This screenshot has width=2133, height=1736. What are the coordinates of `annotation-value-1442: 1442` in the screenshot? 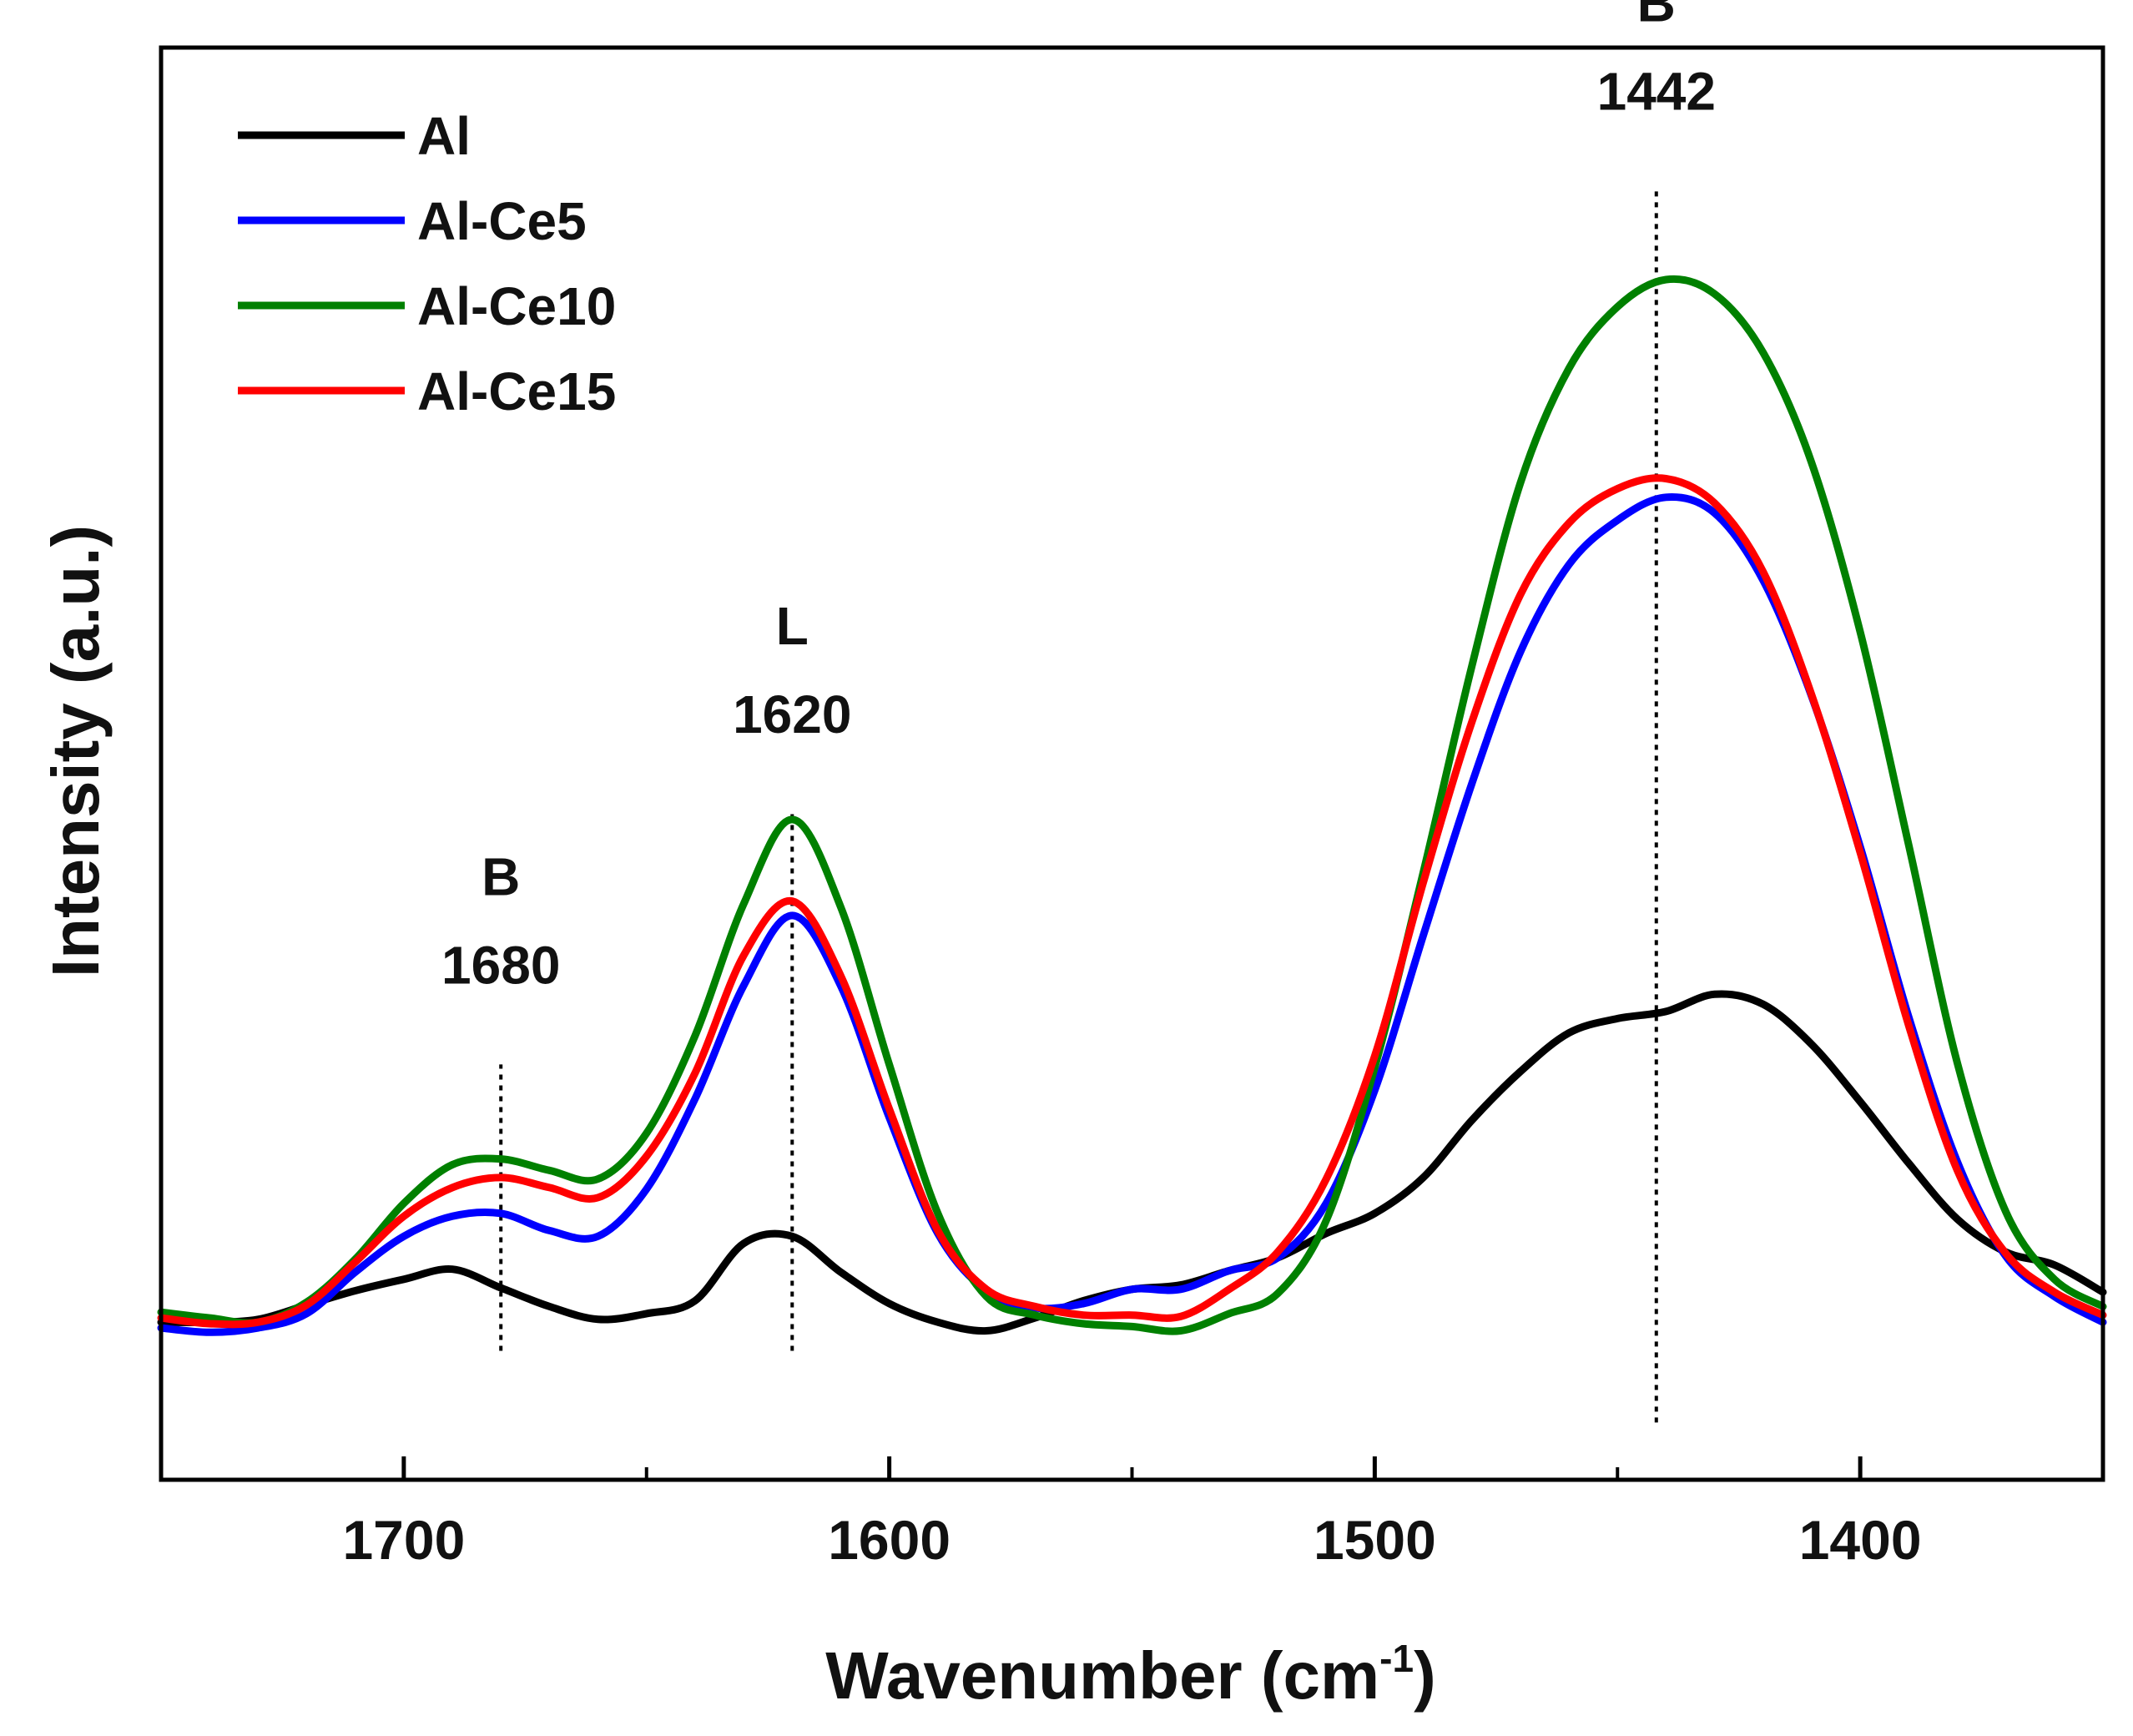 It's located at (1656, 92).